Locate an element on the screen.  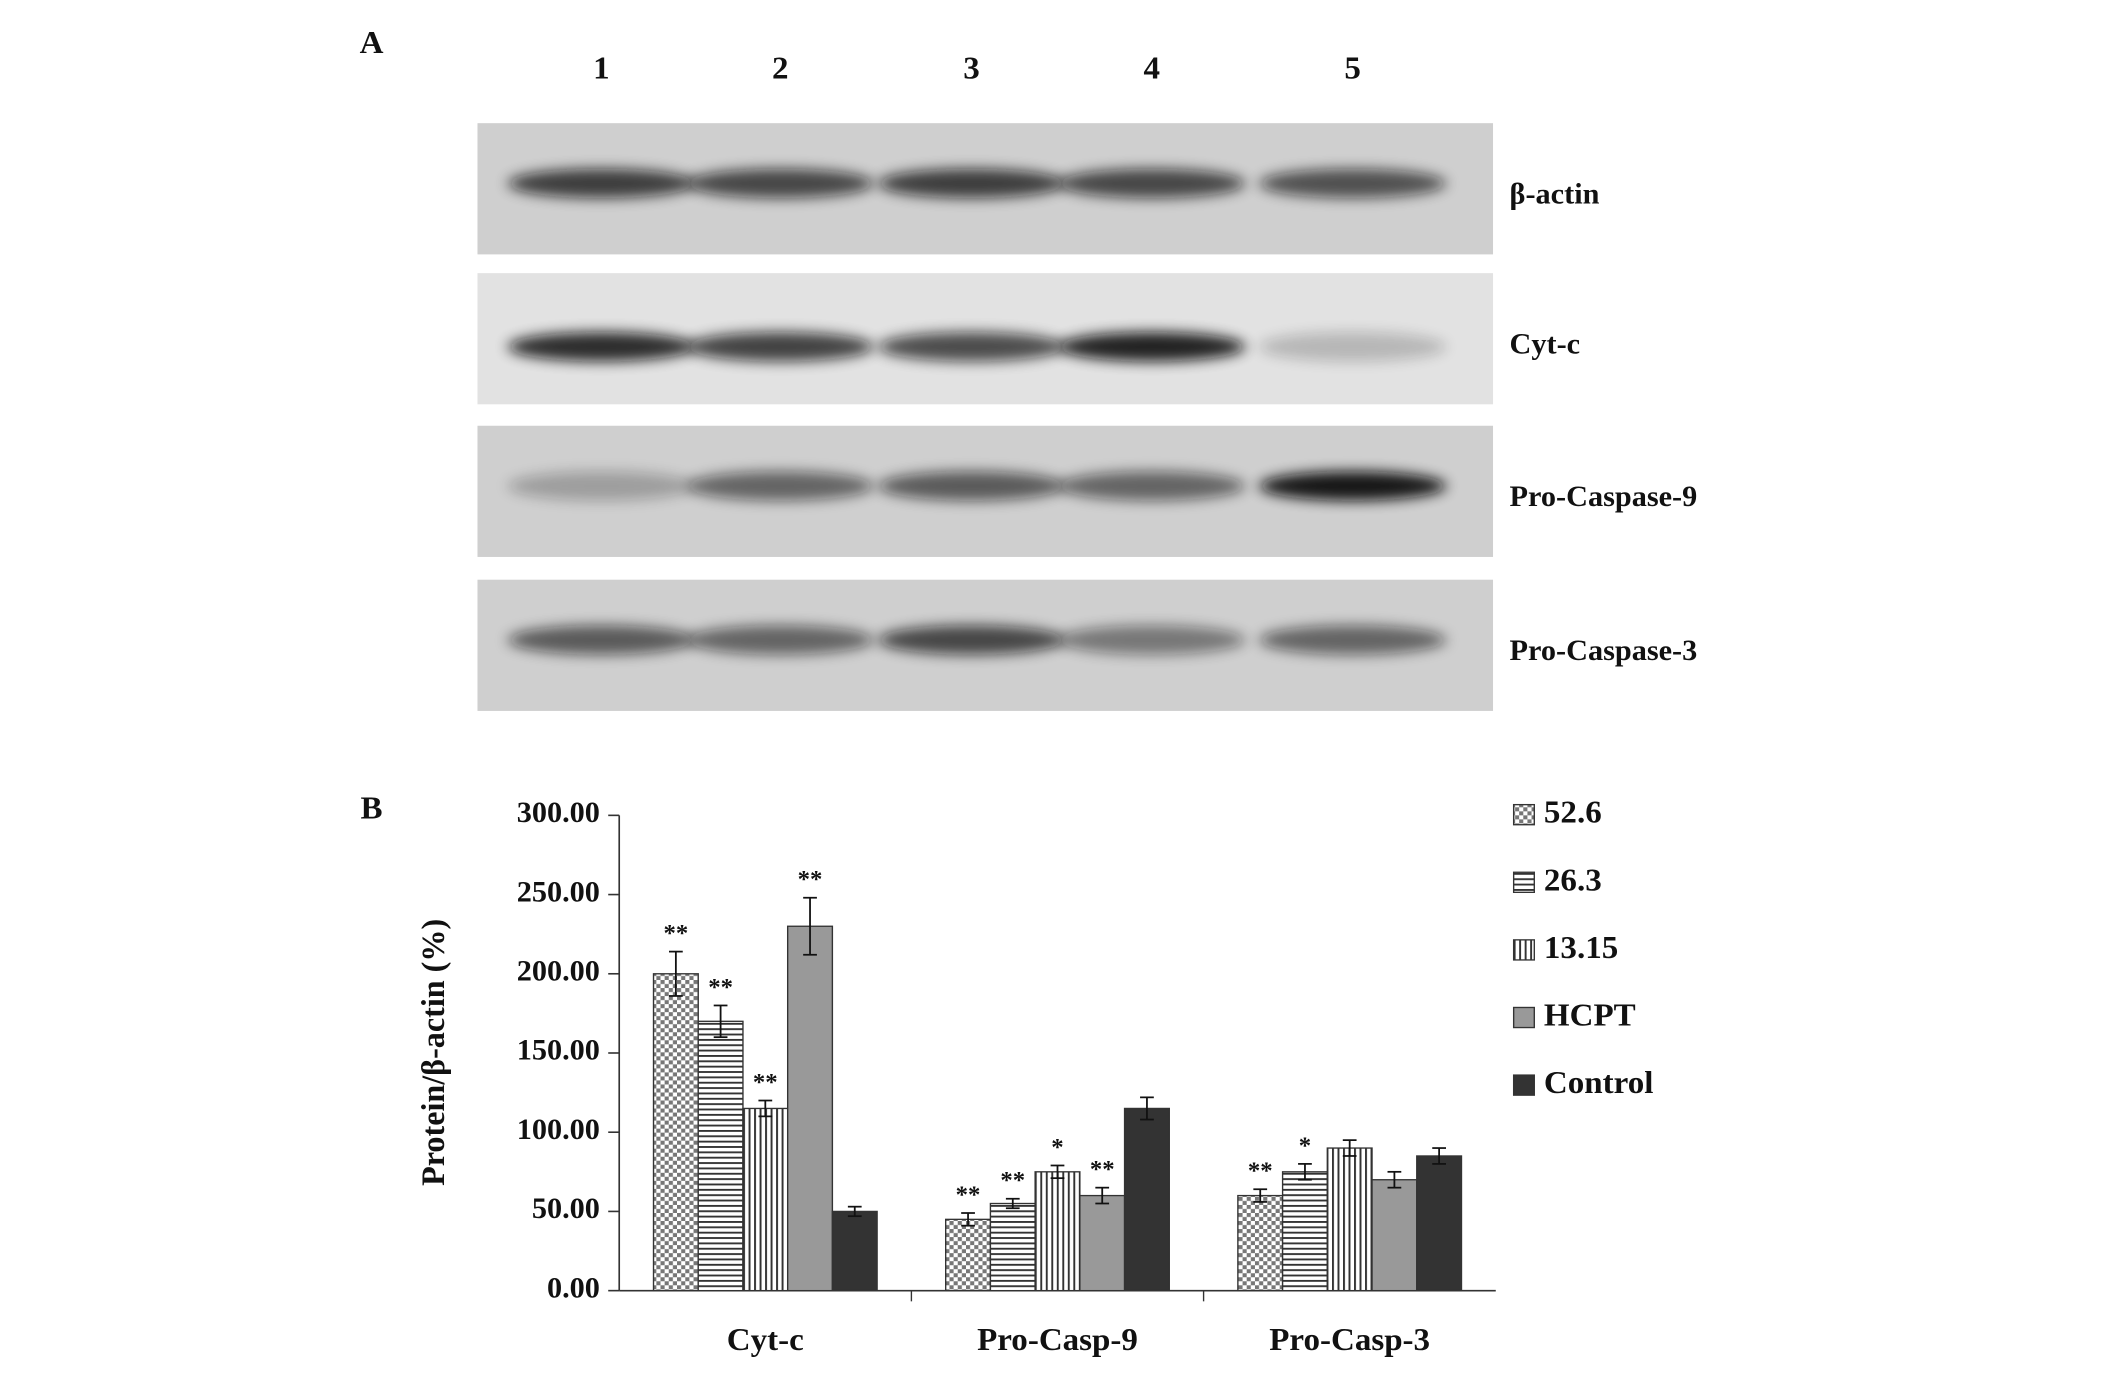
x-tick-label: Cyt-c is located at coordinates (765, 1341).